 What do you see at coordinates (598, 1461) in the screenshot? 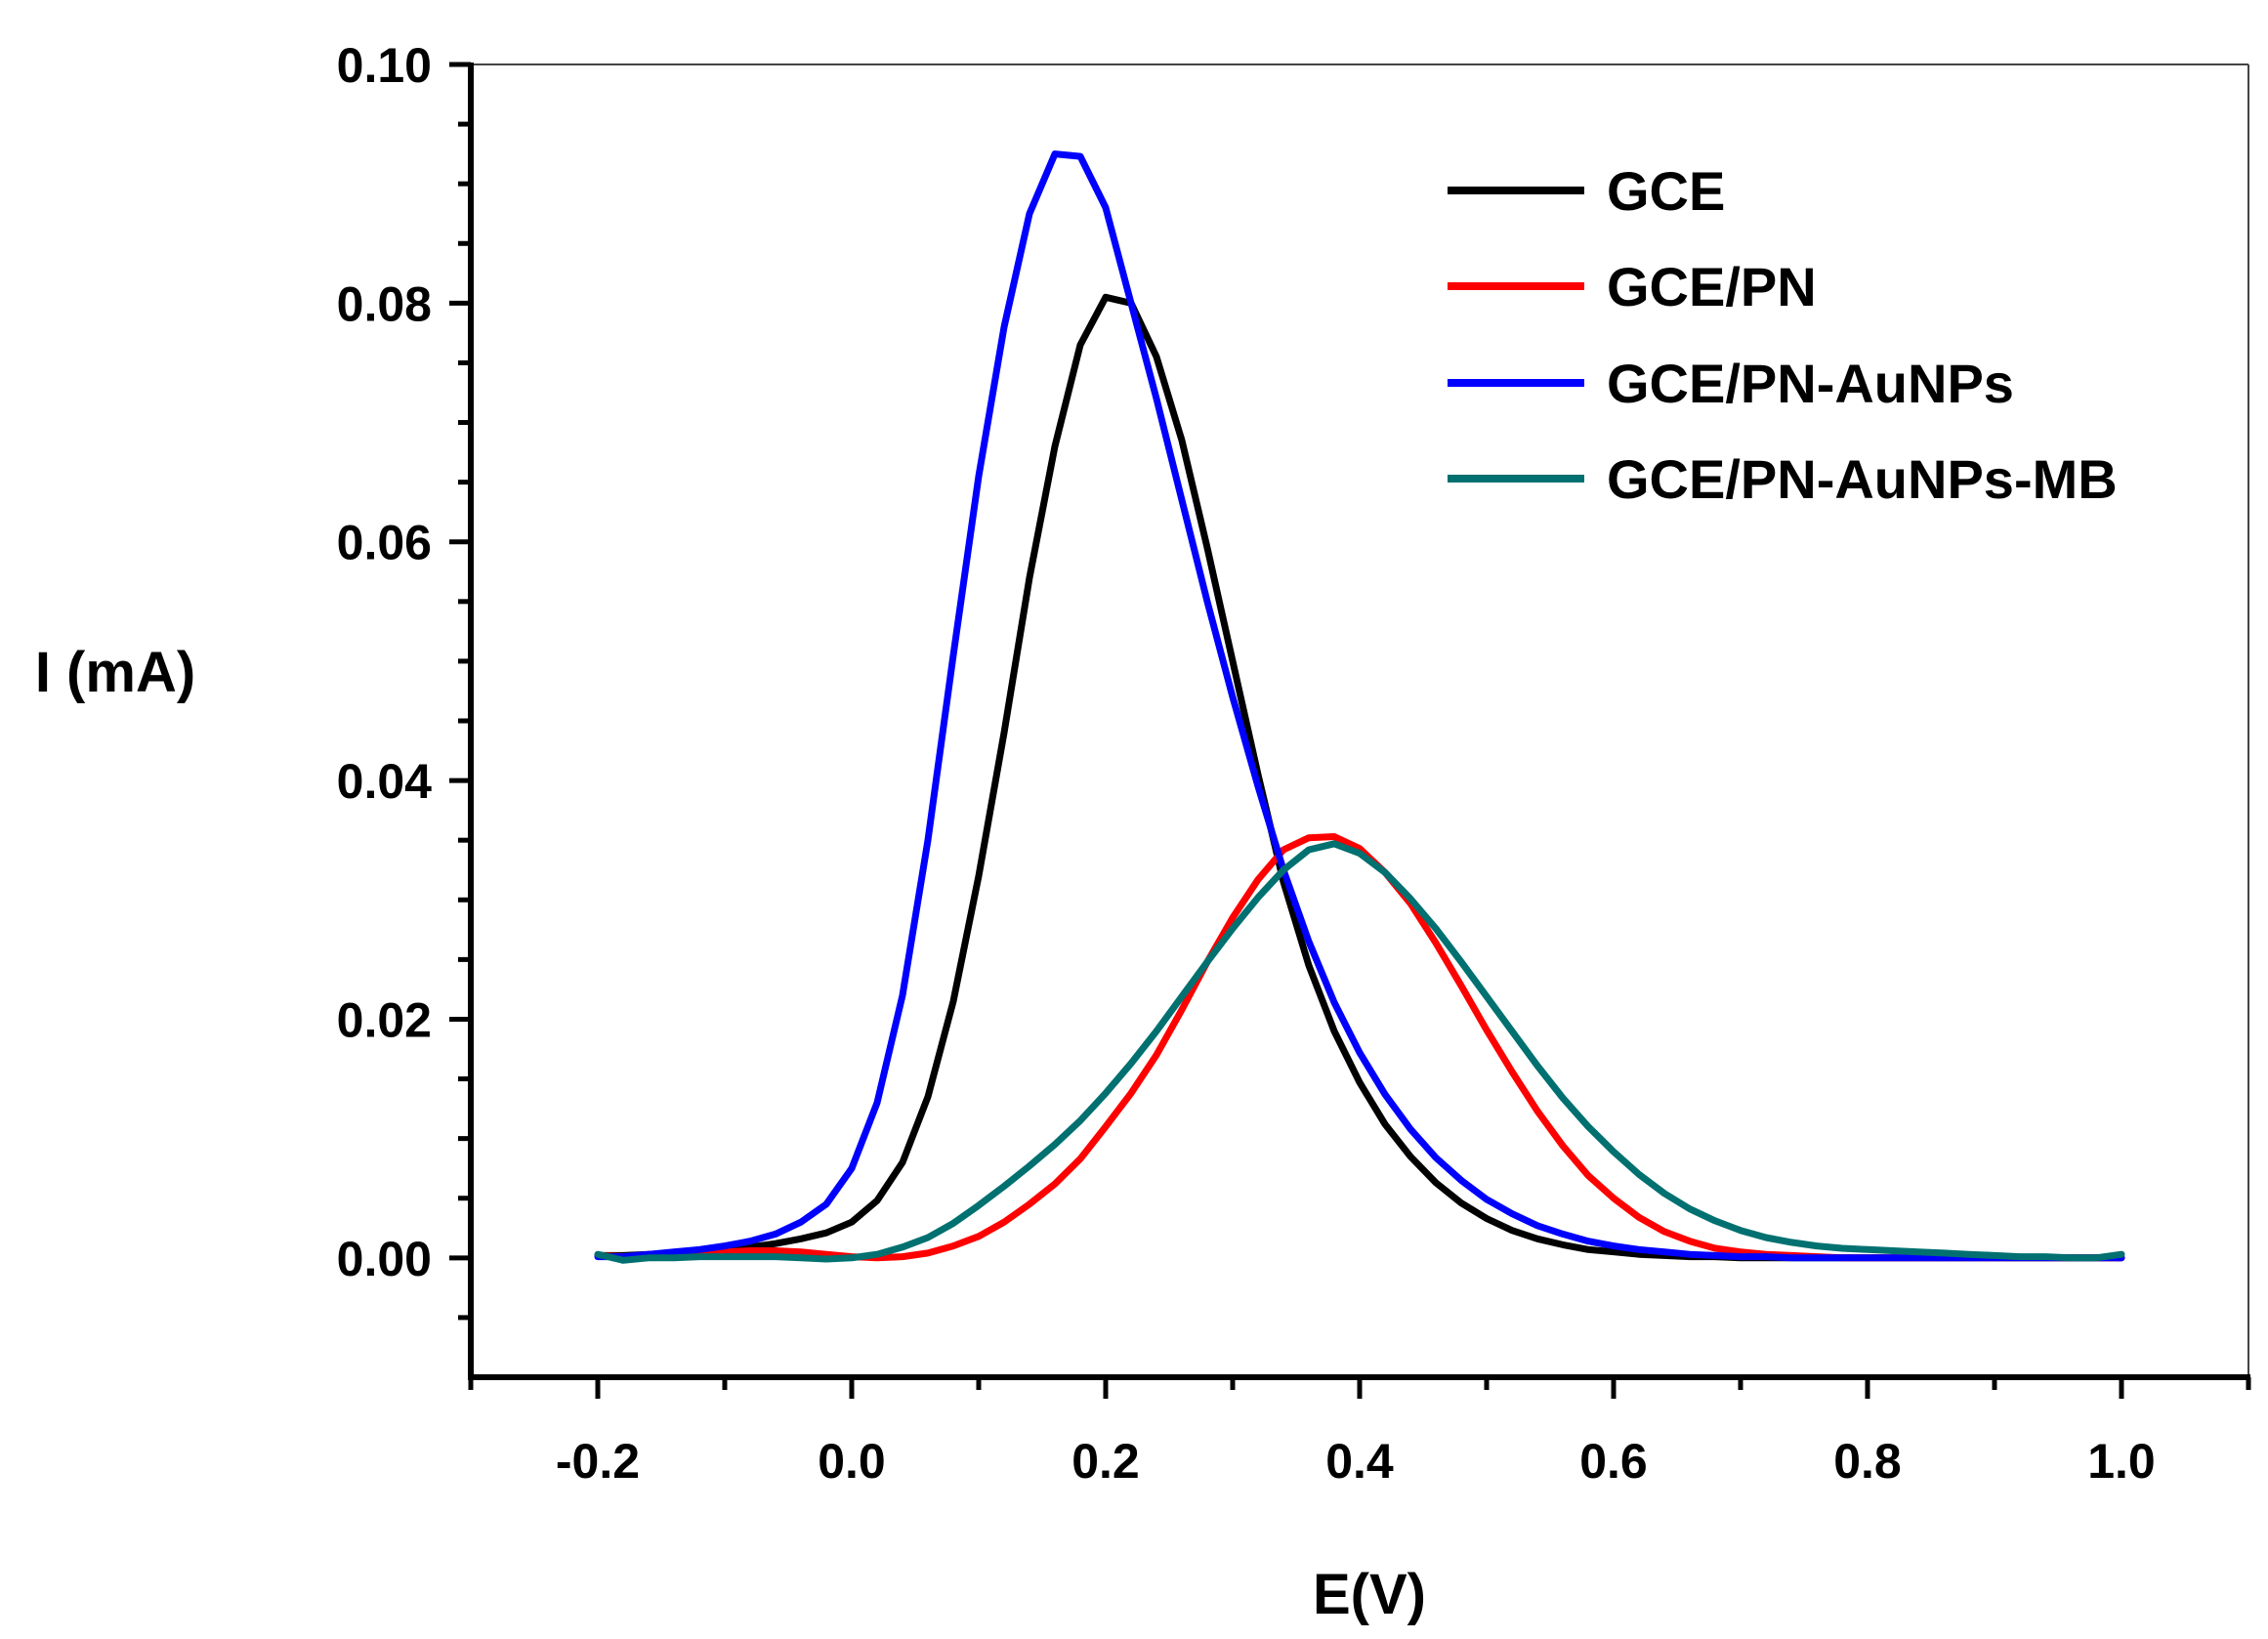
I see `x-tick-label: -0.2` at bounding box center [598, 1461].